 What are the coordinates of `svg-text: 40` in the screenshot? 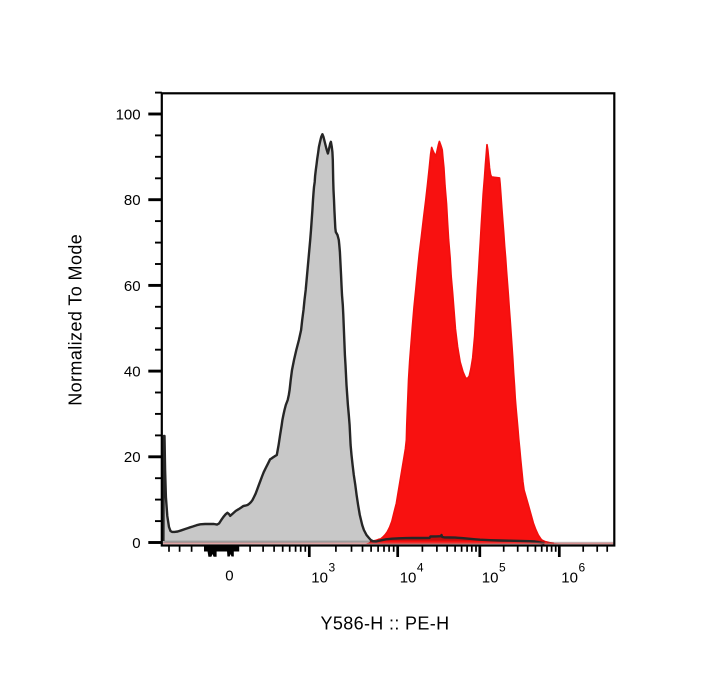 It's located at (132, 371).